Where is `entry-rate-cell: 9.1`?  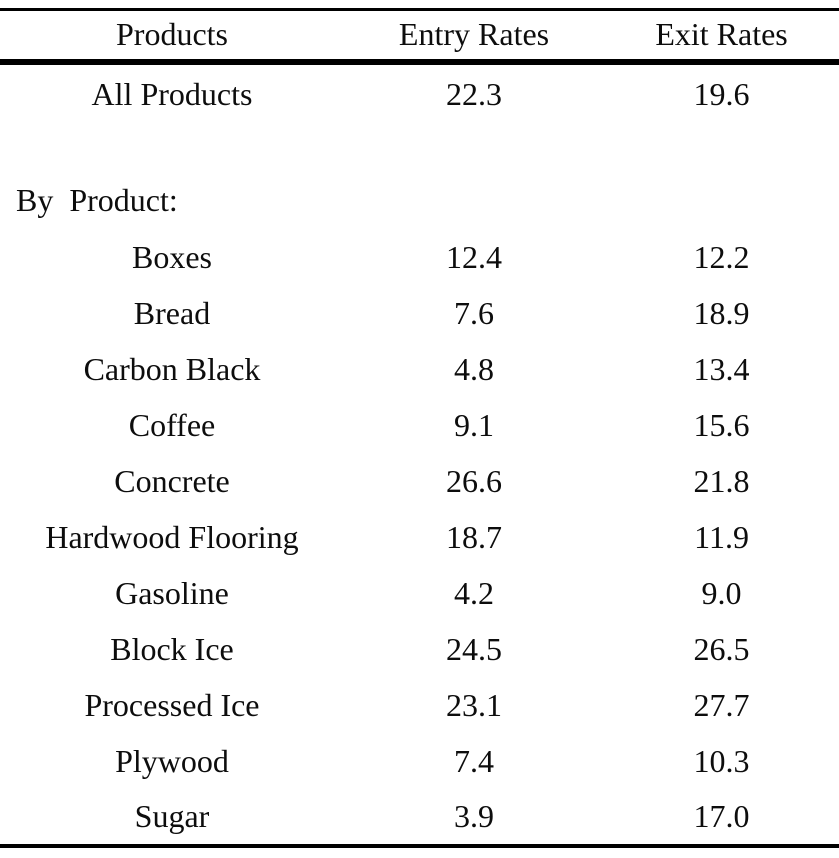
entry-rate-cell: 9.1 is located at coordinates (474, 425).